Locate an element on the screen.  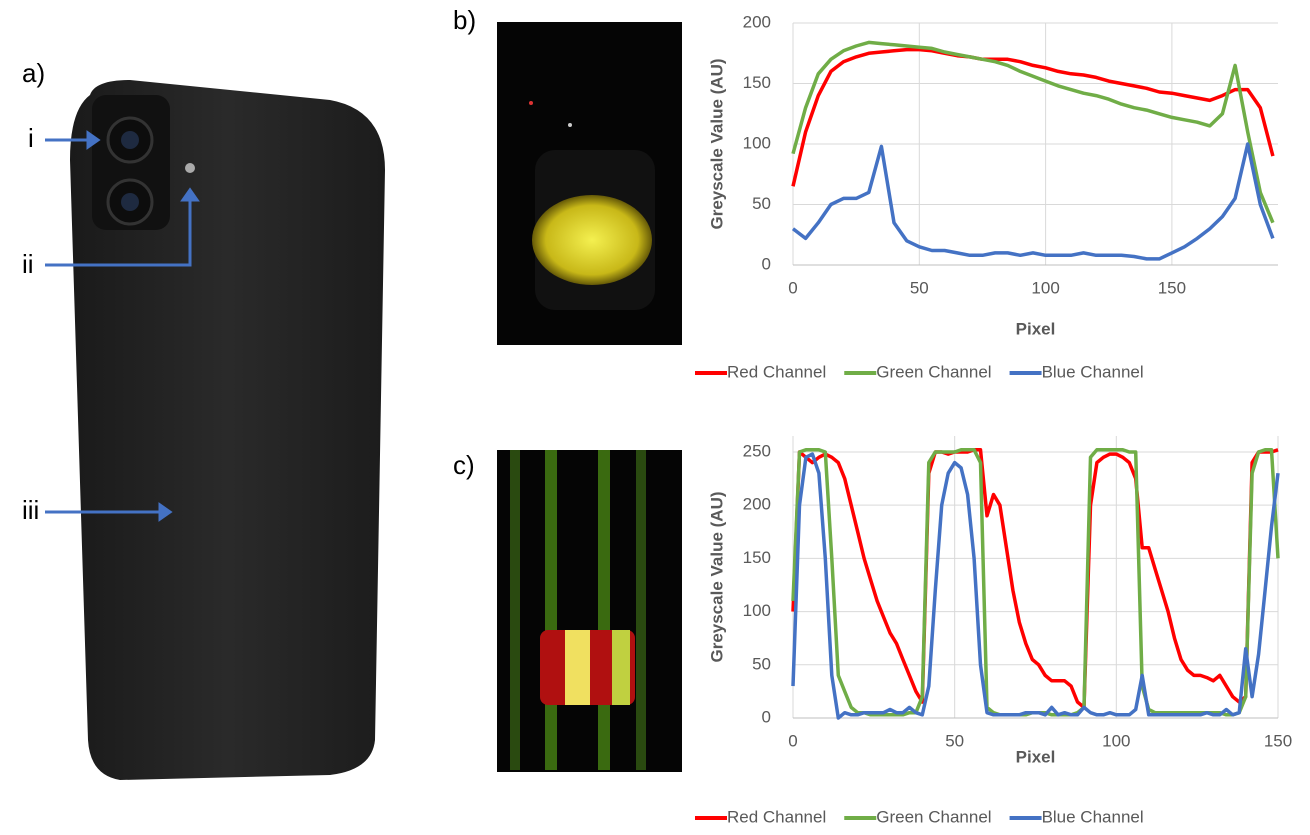
callout-arrows is located at coordinates (122, 326).